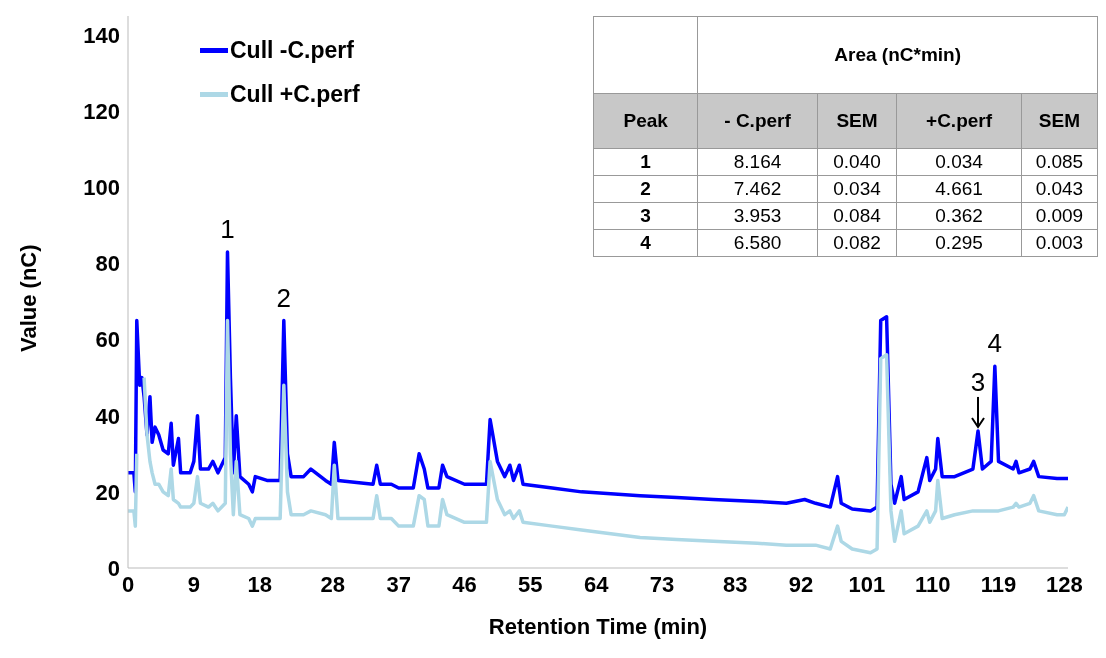 Image resolution: width=1106 pixels, height=658 pixels. Describe the element at coordinates (757, 216) in the screenshot. I see `annotation: 3.953` at that location.